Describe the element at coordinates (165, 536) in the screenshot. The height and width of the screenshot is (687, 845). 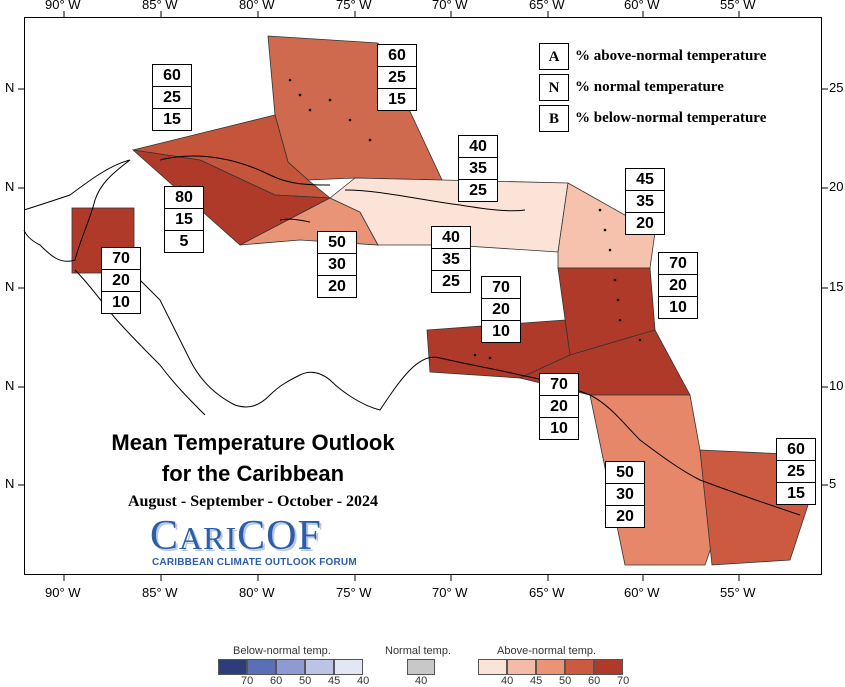
I see `logo-part: C` at that location.